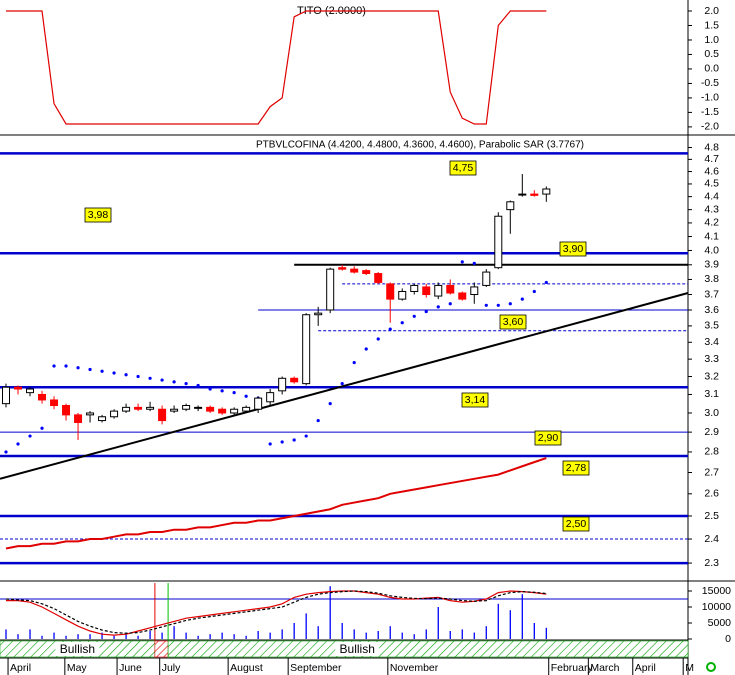 The width and height of the screenshot is (735, 675). Describe the element at coordinates (711, 413) in the screenshot. I see `y-tick-label: 3.0` at that location.